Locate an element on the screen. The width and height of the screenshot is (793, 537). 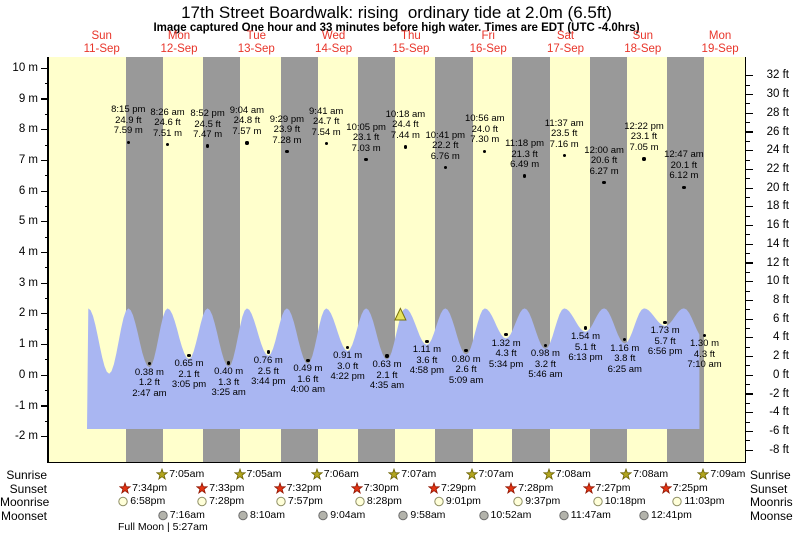
high-tide-height-m: 6.27 m is located at coordinates (604, 171).